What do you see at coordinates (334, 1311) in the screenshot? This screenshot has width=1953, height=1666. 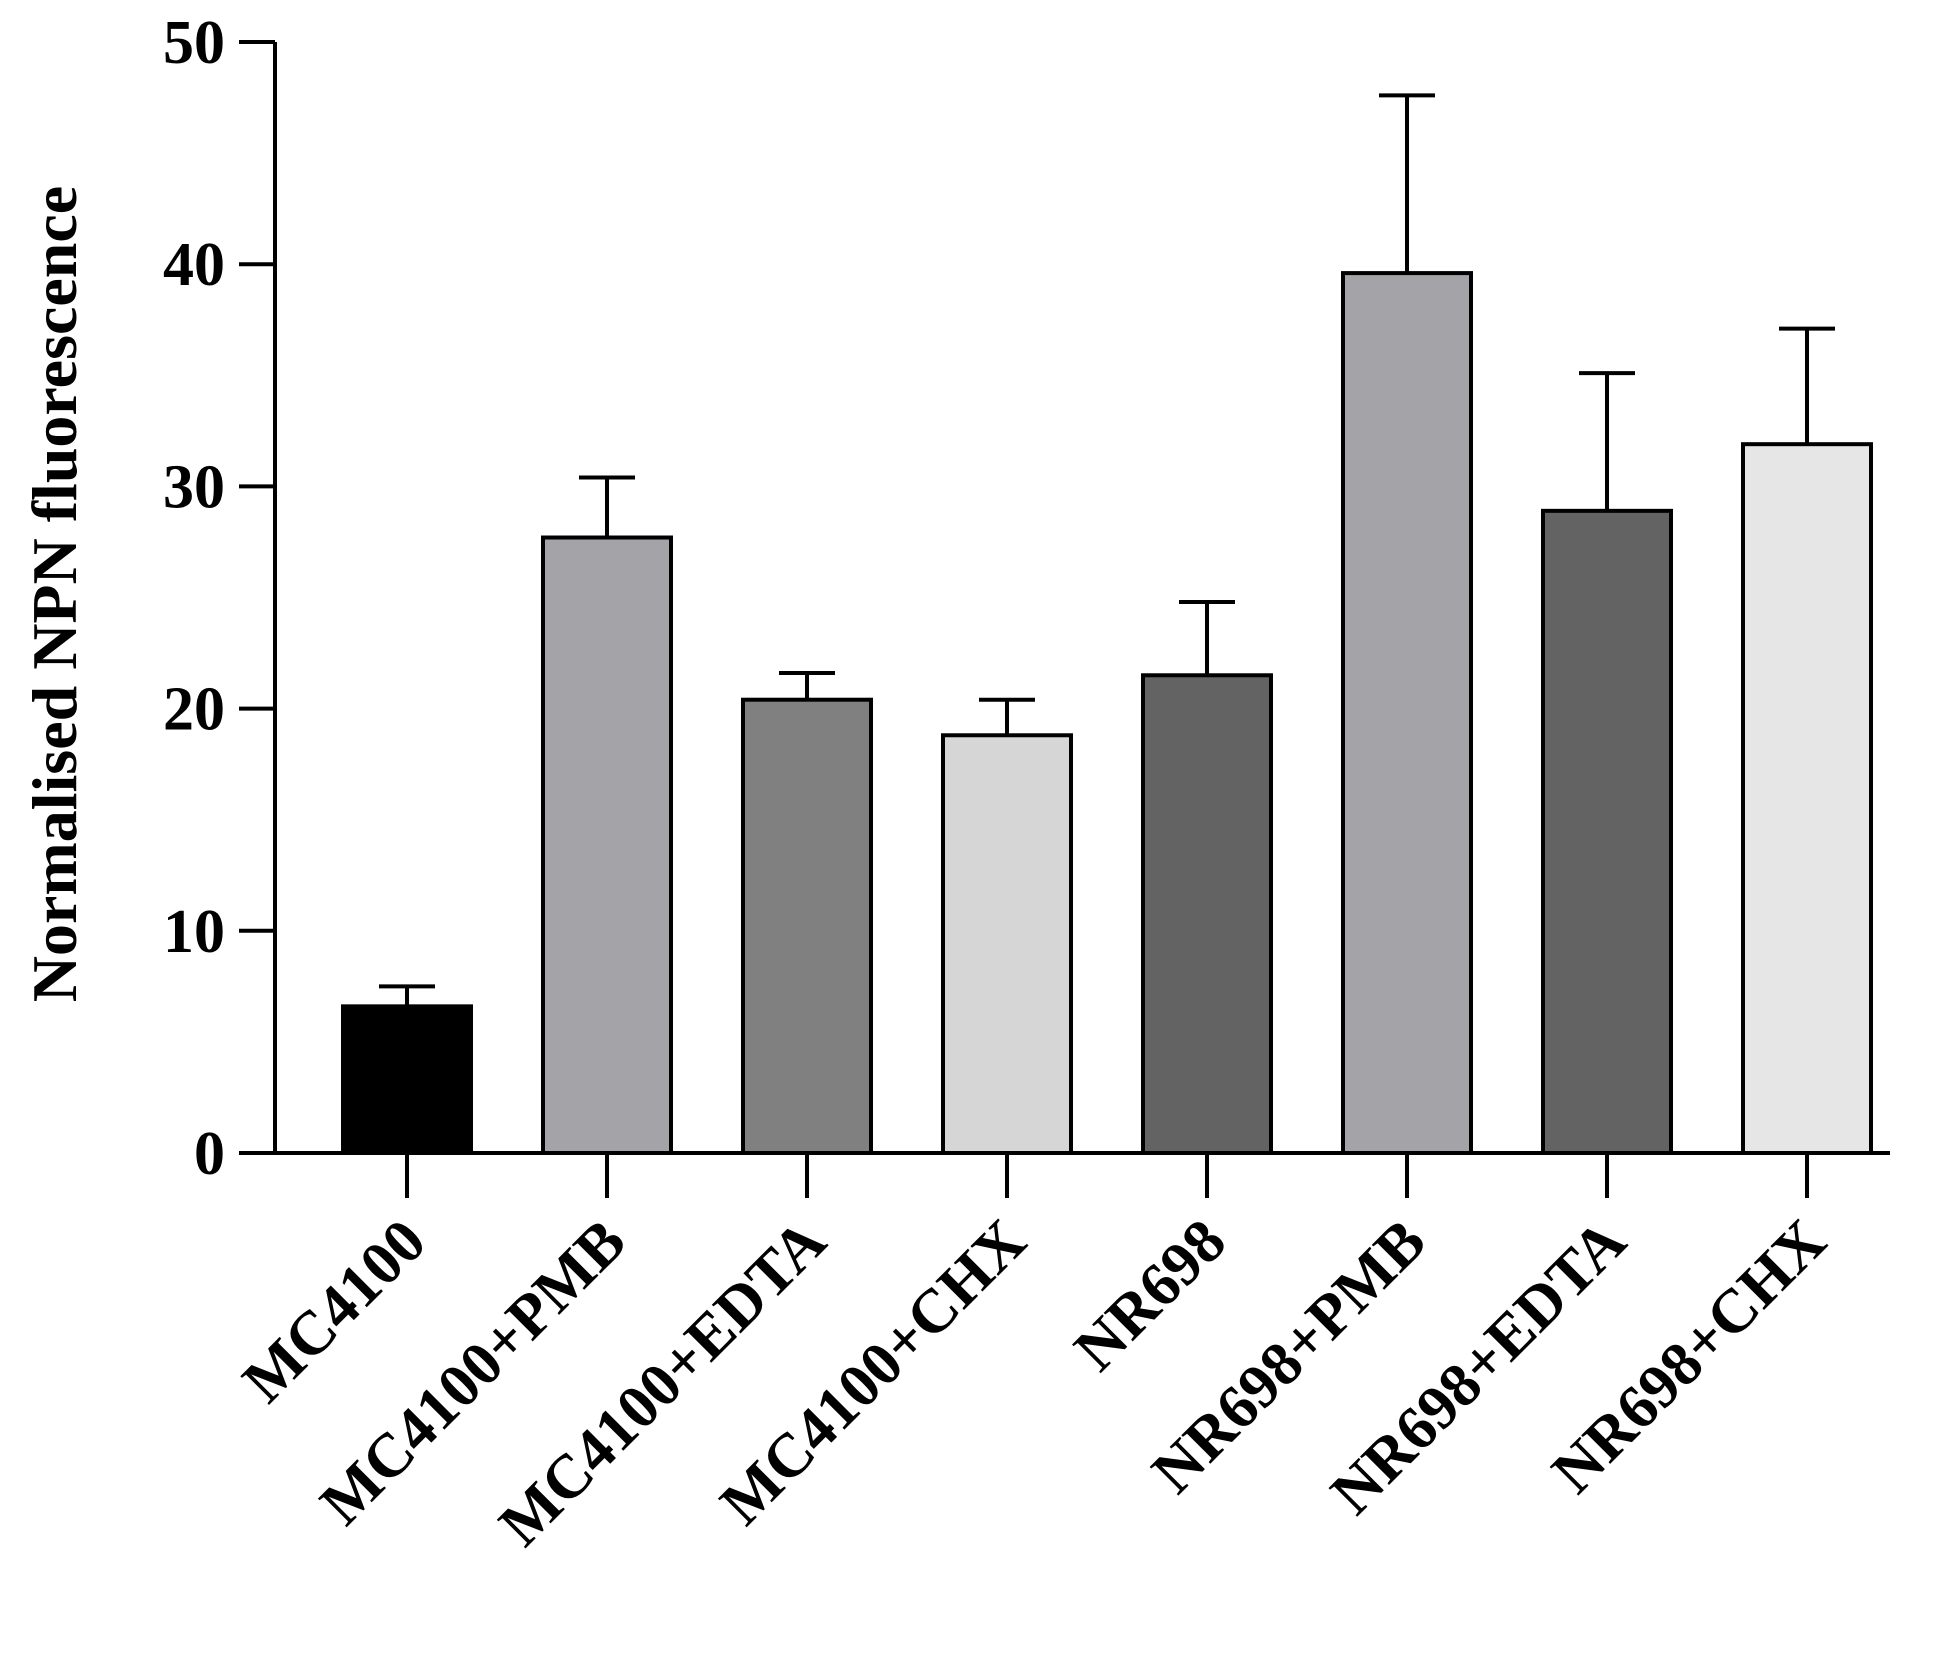 I see `x-tick-label: MC4100` at bounding box center [334, 1311].